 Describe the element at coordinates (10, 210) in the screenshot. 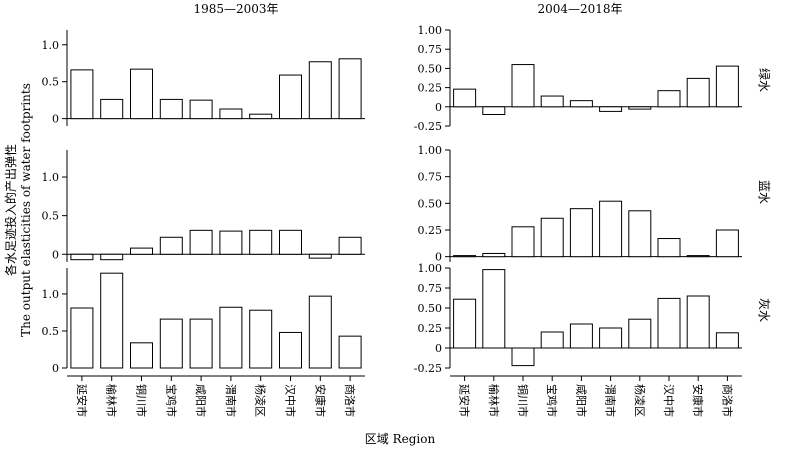

I see `y-axis-title-cn: 各水足迹投入的产出弹性` at that location.